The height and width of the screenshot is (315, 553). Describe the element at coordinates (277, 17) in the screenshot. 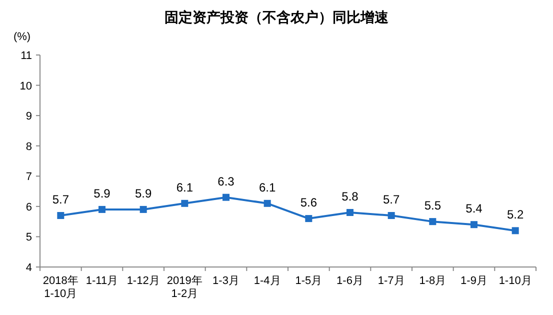

I see `chart-title: 固定资产投资（不含农户）同比增速` at that location.